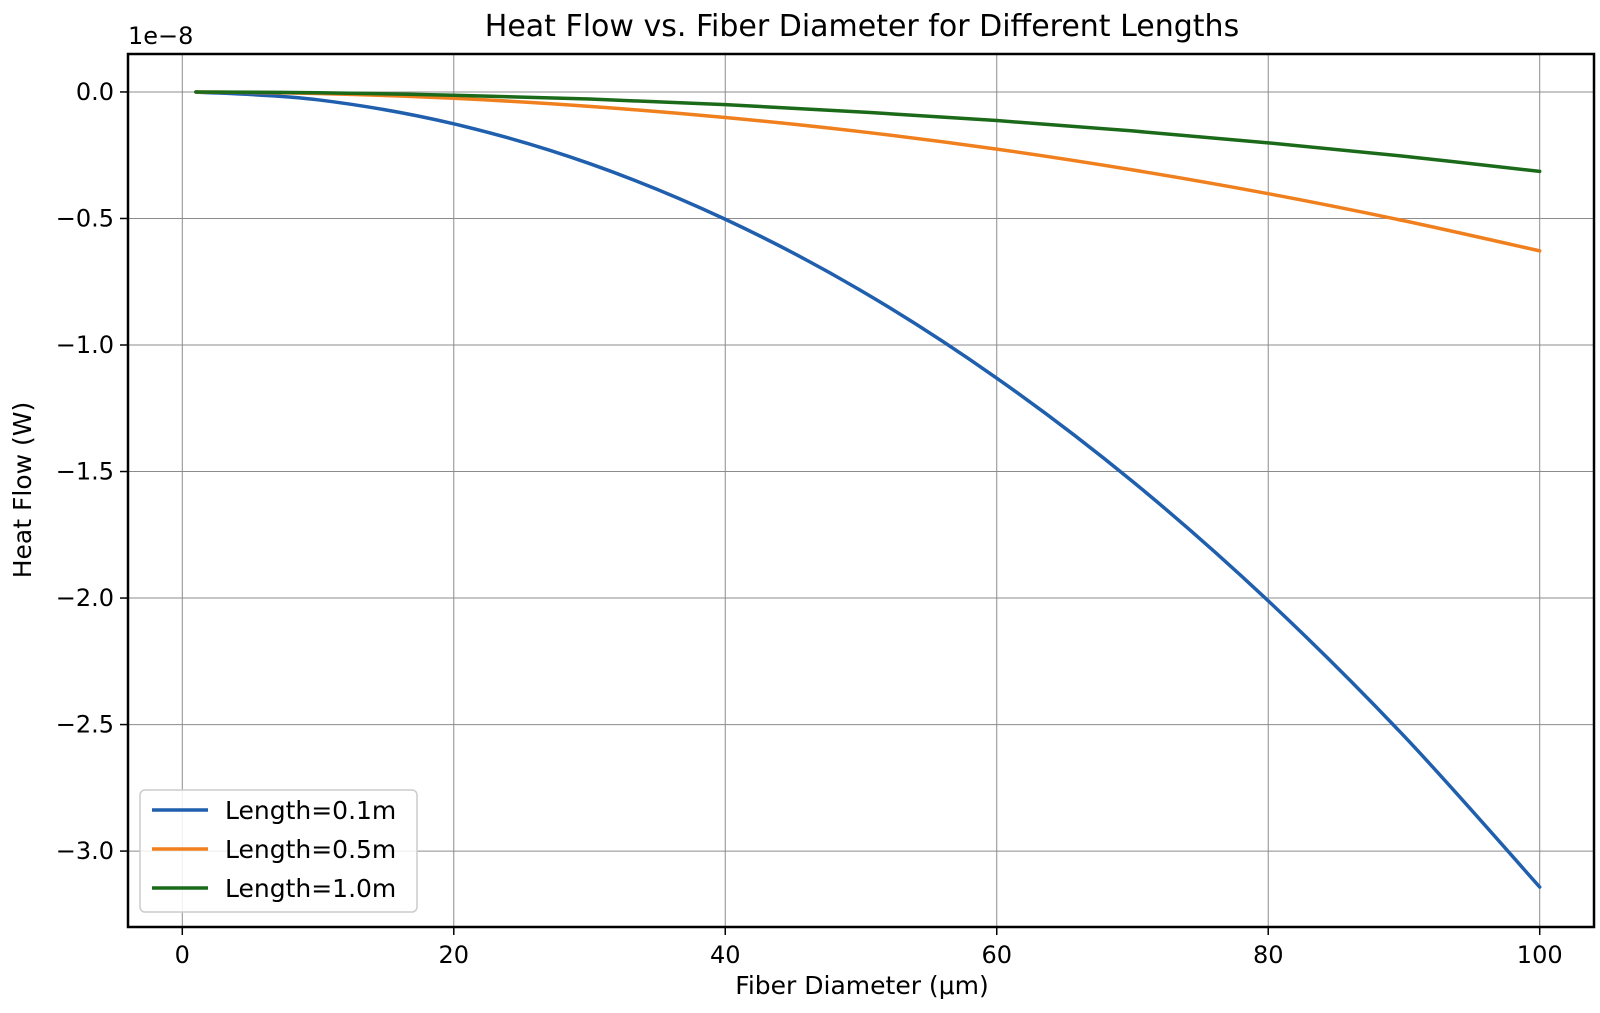 This screenshot has height=1013, width=1600. Describe the element at coordinates (160, 36) in the screenshot. I see `y-offset-label: 1e−8` at that location.